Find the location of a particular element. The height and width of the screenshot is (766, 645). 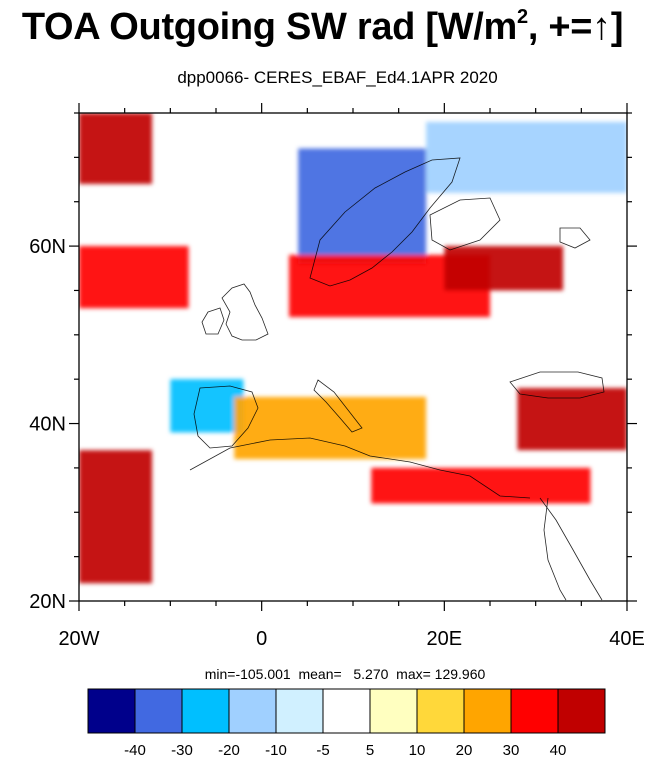

colorbar-label-3: -10 is located at coordinates (276, 750).